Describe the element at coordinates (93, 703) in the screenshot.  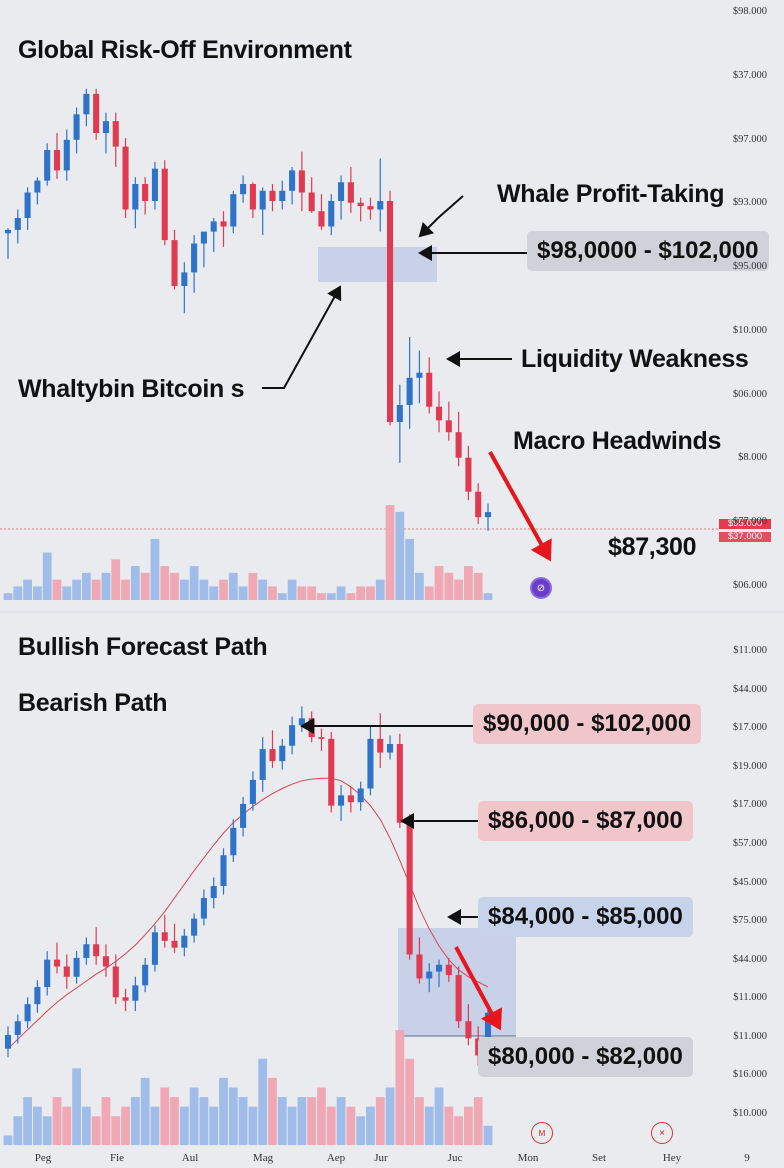
I see `bearish-path-label: Bearish Path` at that location.